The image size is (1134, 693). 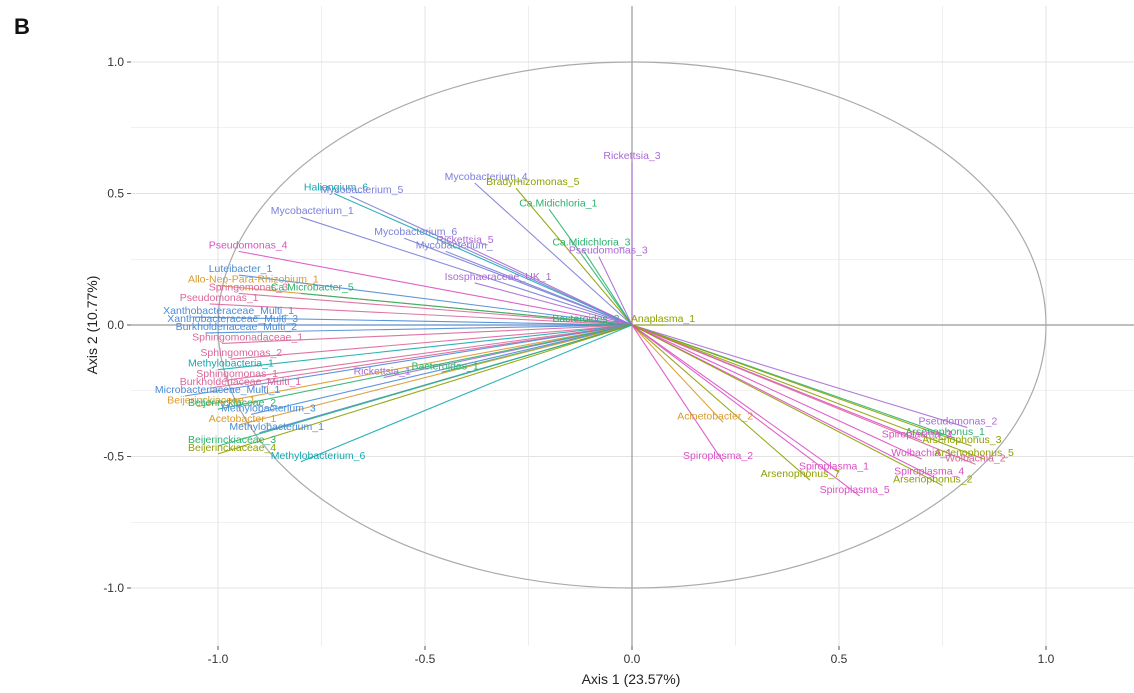 I want to click on vector-label: Arsenophonus_3, so click(x=962, y=440).